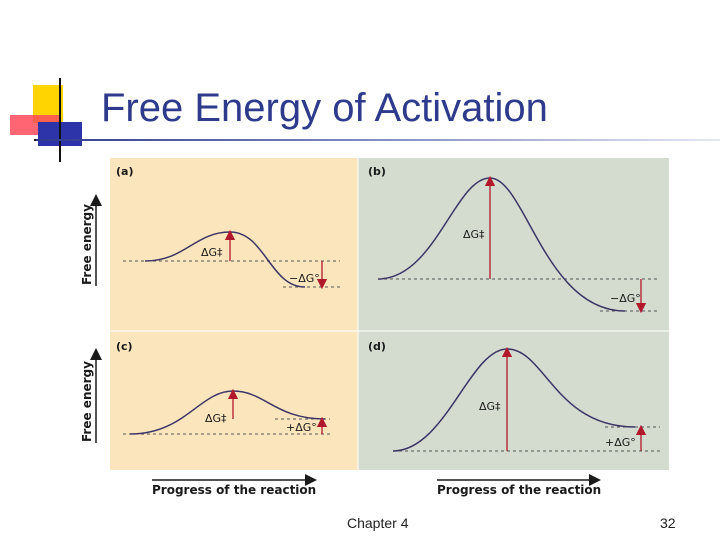  What do you see at coordinates (518, 244) in the screenshot?
I see `panel-b-diagram: ΔG‡ −ΔG°` at bounding box center [518, 244].